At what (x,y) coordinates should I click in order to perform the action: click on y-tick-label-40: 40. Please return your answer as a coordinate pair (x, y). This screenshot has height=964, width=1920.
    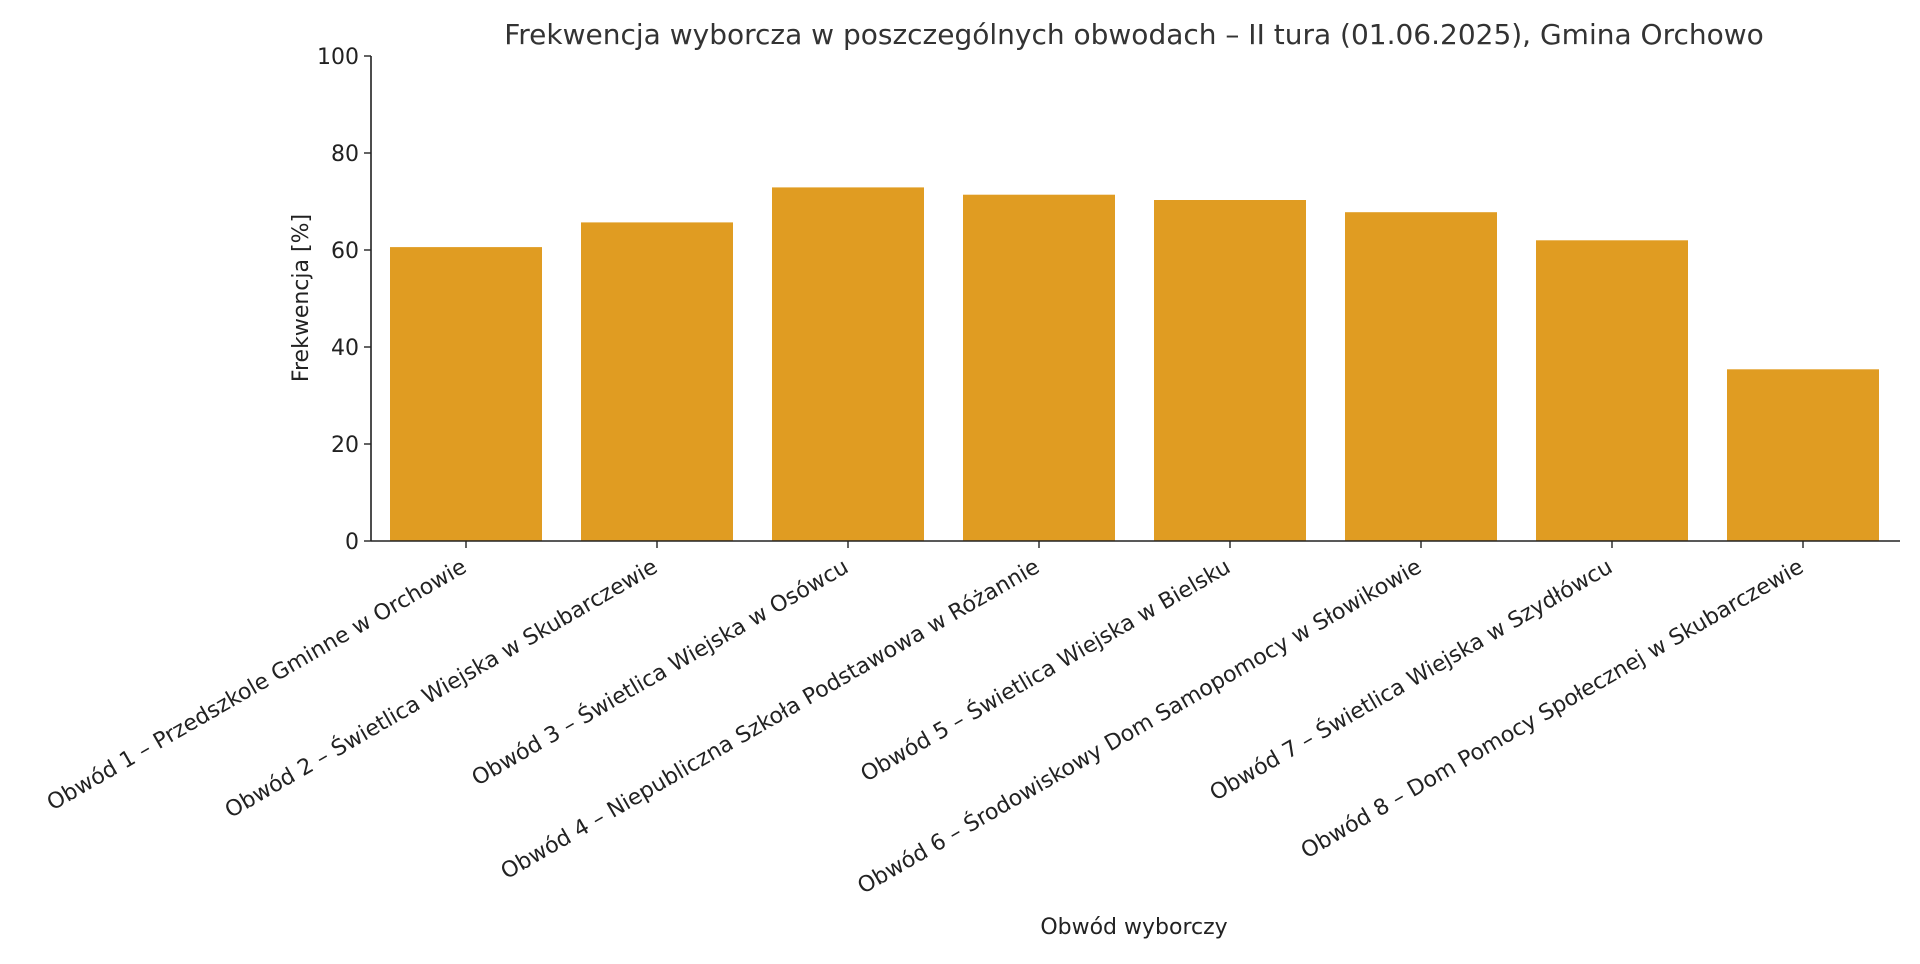
    Looking at the image, I should click on (345, 348).